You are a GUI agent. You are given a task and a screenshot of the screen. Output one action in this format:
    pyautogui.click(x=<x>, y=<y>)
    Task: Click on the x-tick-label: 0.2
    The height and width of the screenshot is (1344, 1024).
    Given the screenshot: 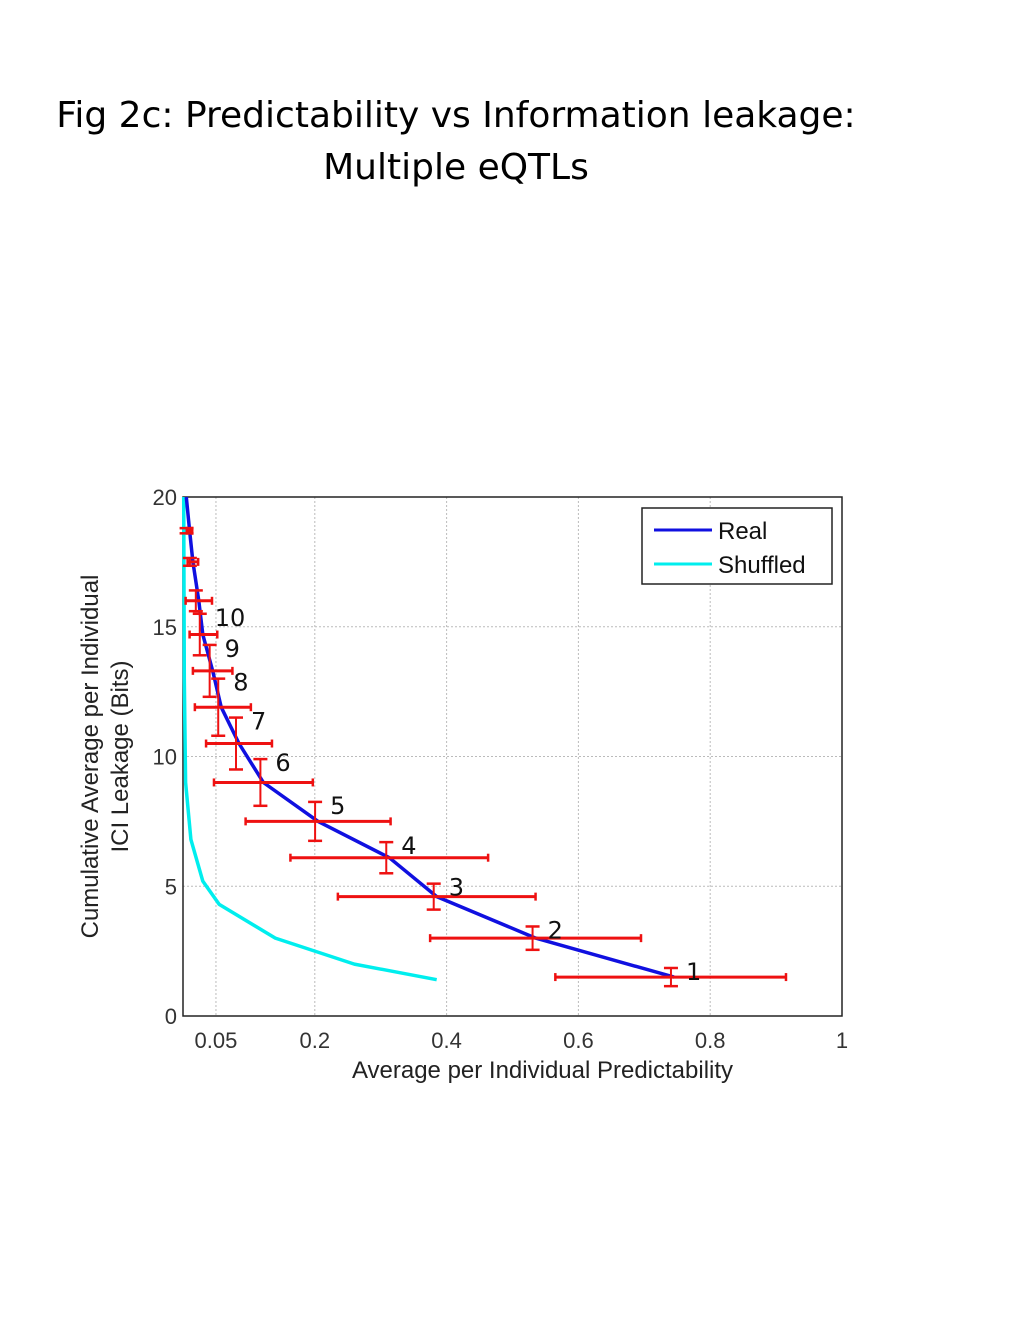 What is the action you would take?
    pyautogui.click(x=315, y=1040)
    